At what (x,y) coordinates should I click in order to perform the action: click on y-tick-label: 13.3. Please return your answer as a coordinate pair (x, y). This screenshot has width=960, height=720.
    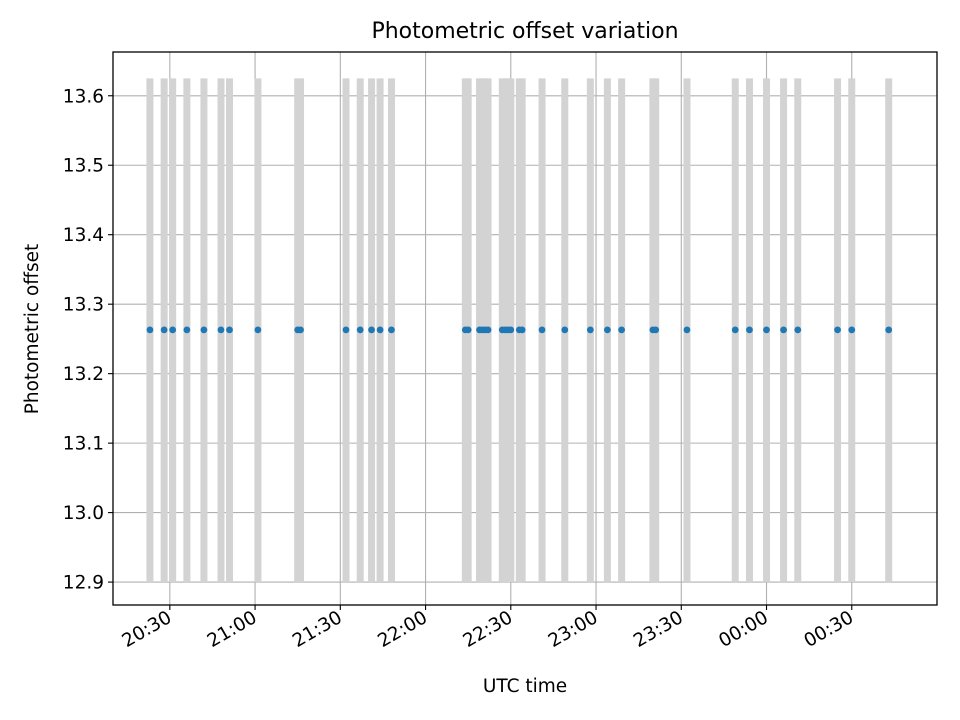
    Looking at the image, I should click on (83, 305).